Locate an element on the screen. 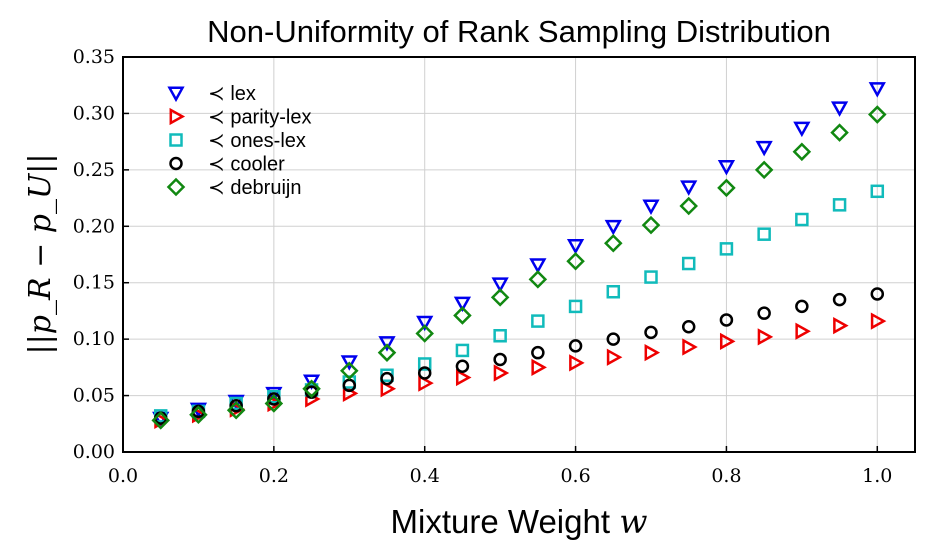 The width and height of the screenshot is (934, 553). x-tick-label: 1.0 is located at coordinates (877, 476).